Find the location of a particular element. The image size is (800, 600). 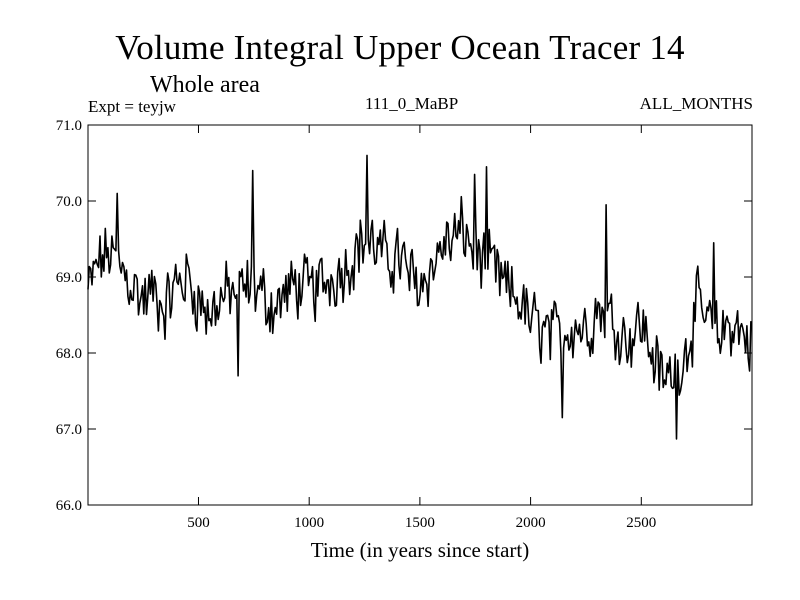

y-tick-label: 66.0 is located at coordinates (69, 506).